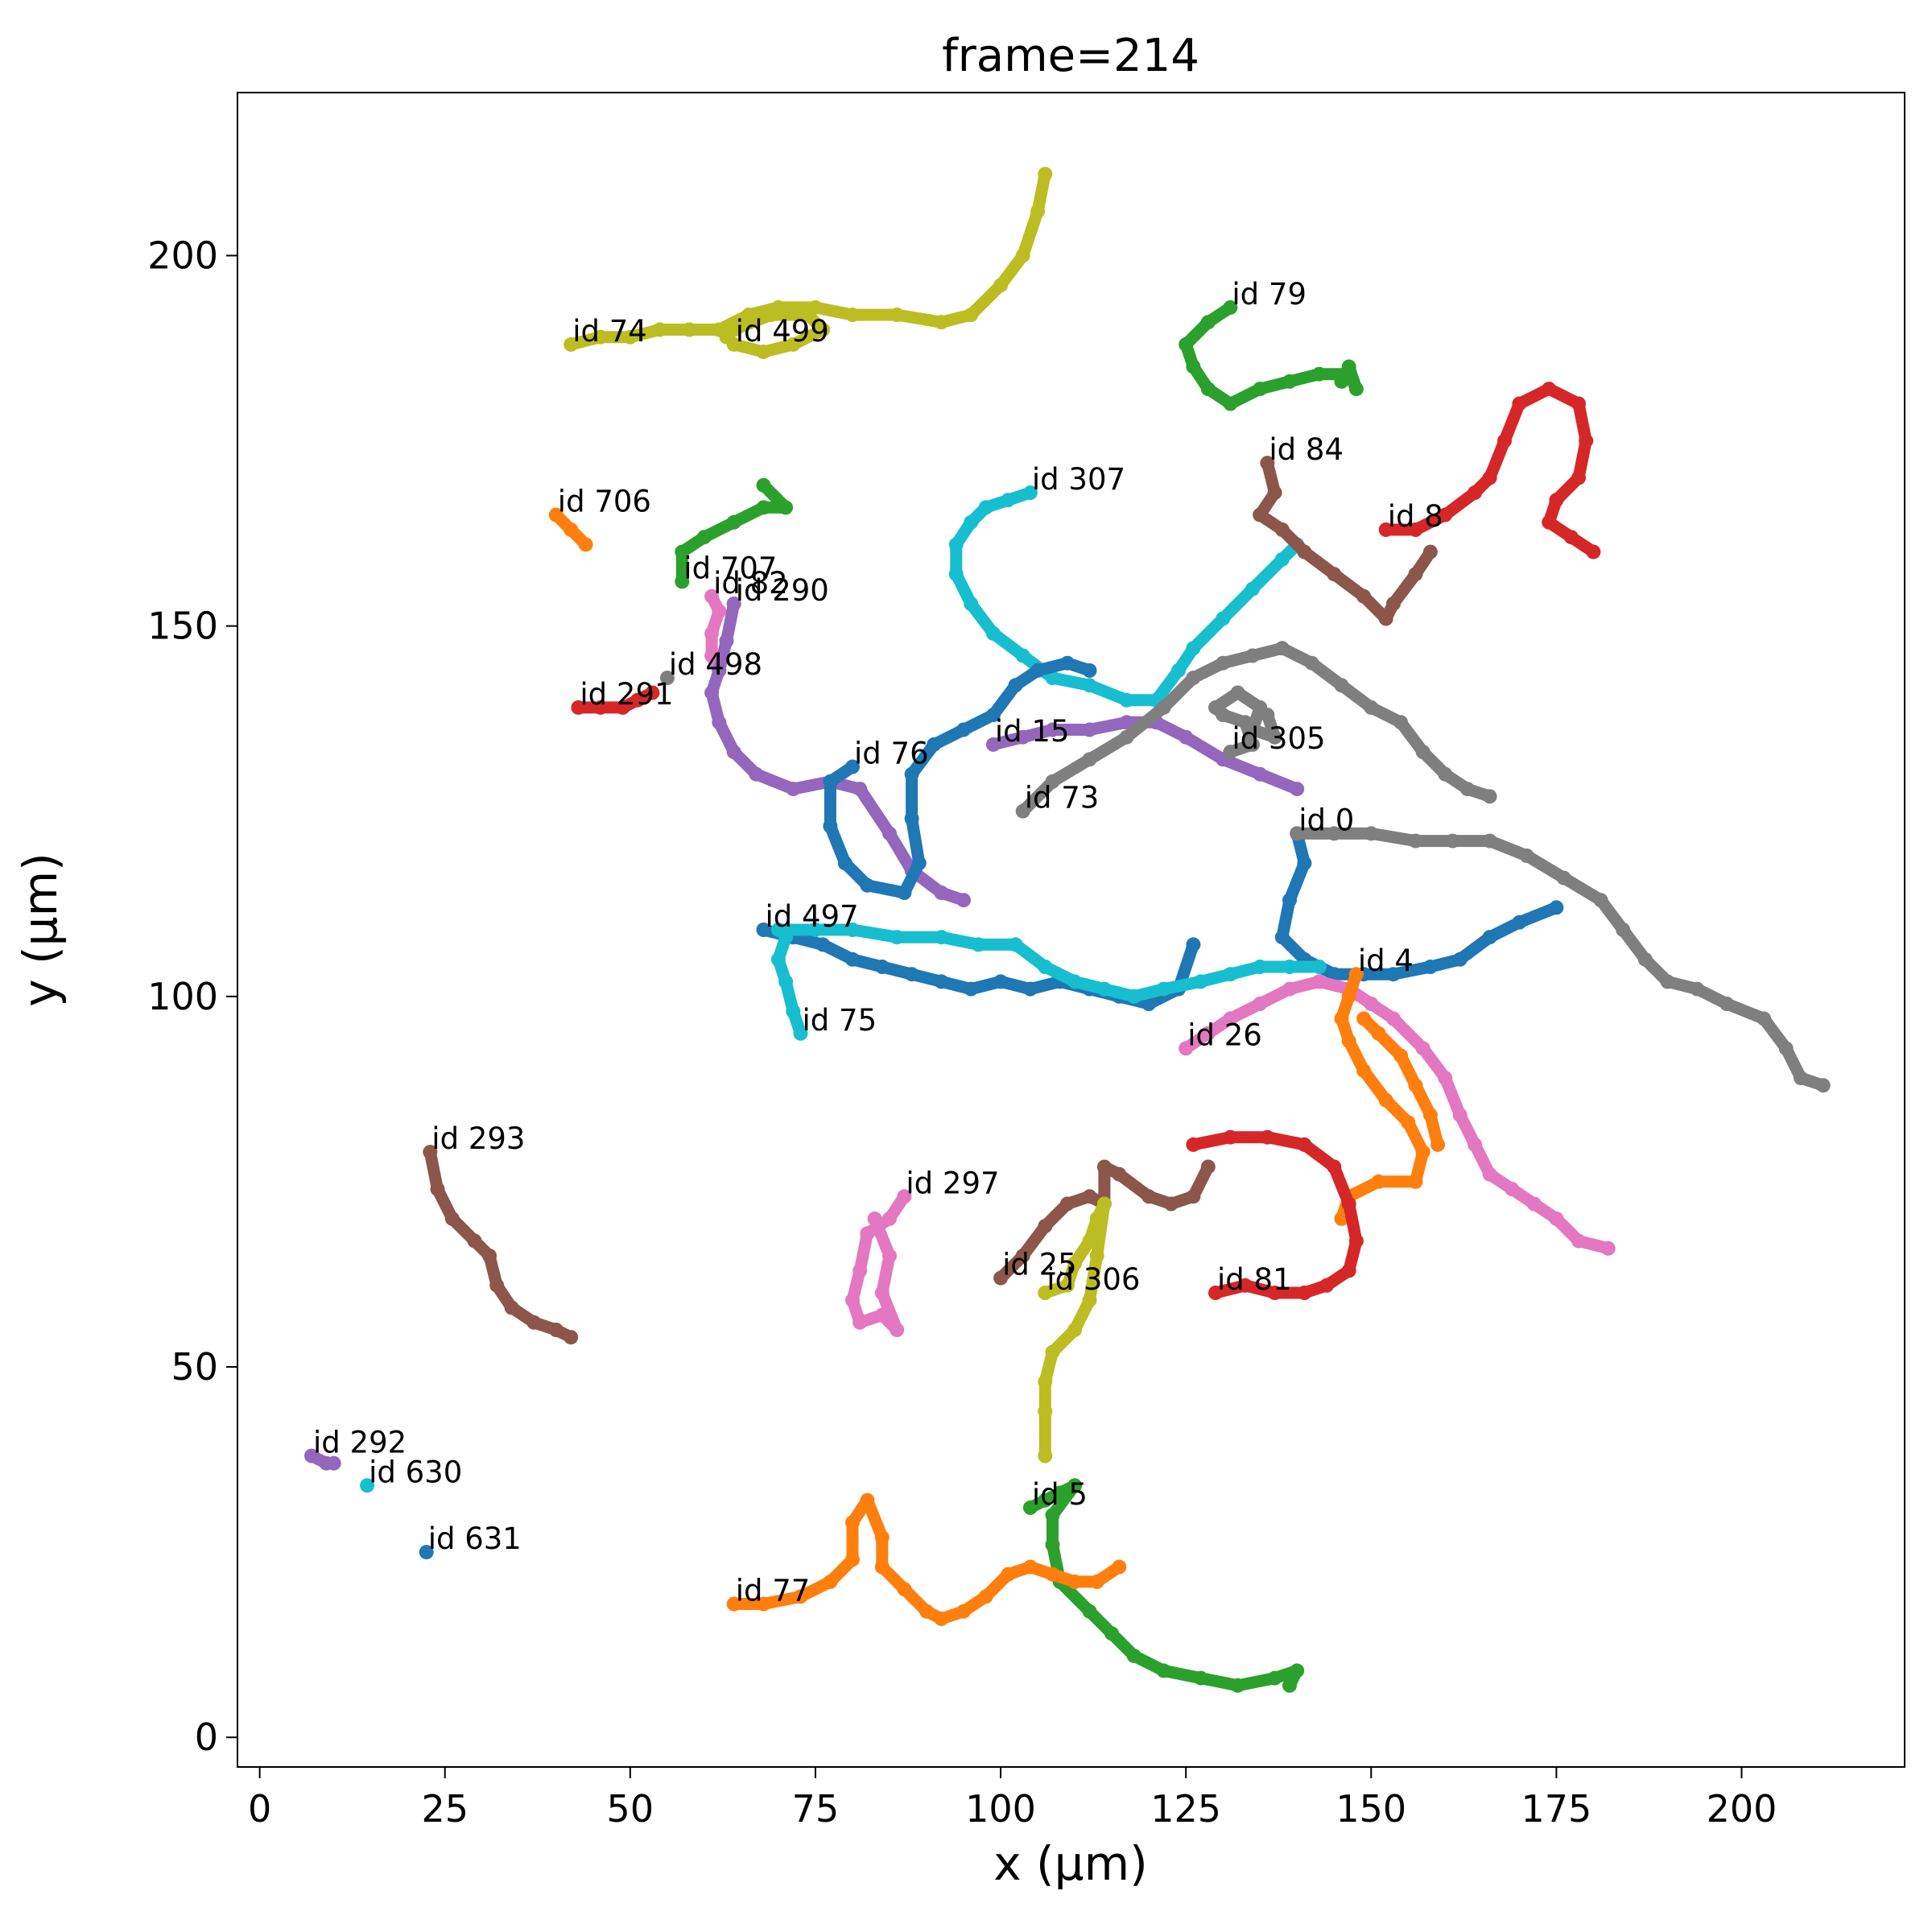  I want to click on x-tick-label: 200, so click(1742, 1809).